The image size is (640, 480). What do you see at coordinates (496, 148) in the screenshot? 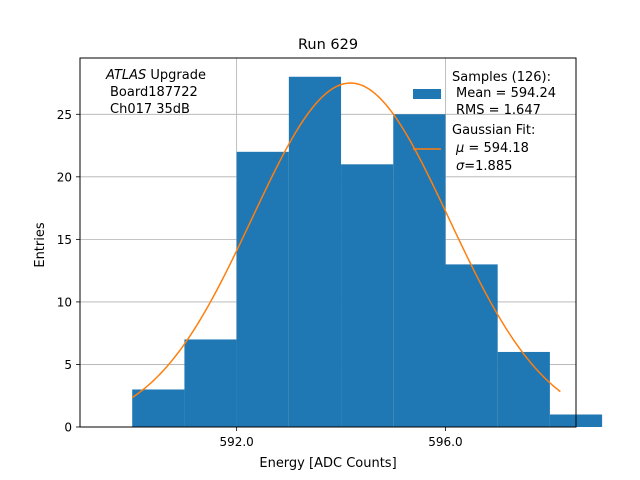
I see `legend-mu-value: = 594.18` at bounding box center [496, 148].